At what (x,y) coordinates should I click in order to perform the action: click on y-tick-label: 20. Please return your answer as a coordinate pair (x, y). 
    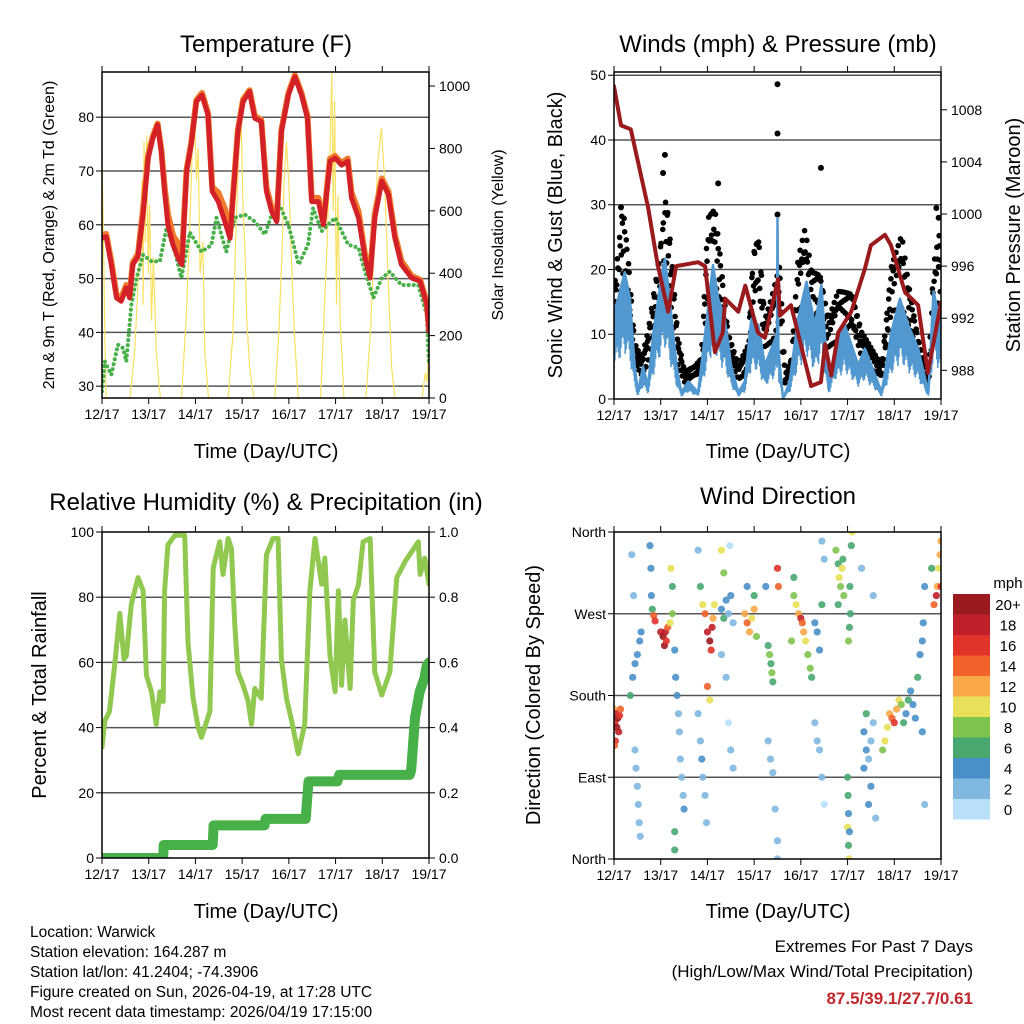
    Looking at the image, I should click on (598, 269).